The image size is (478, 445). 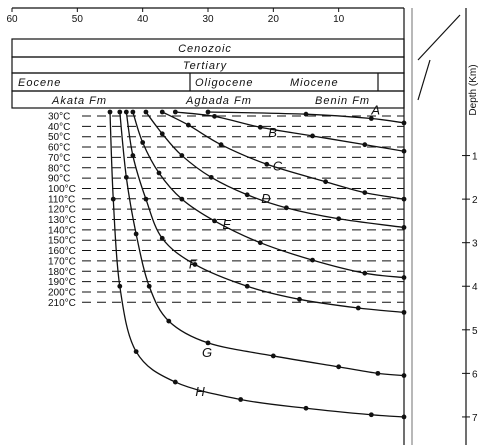 What do you see at coordinates (224, 83) in the screenshot?
I see `epoch-oligocene: Oligocene` at bounding box center [224, 83].